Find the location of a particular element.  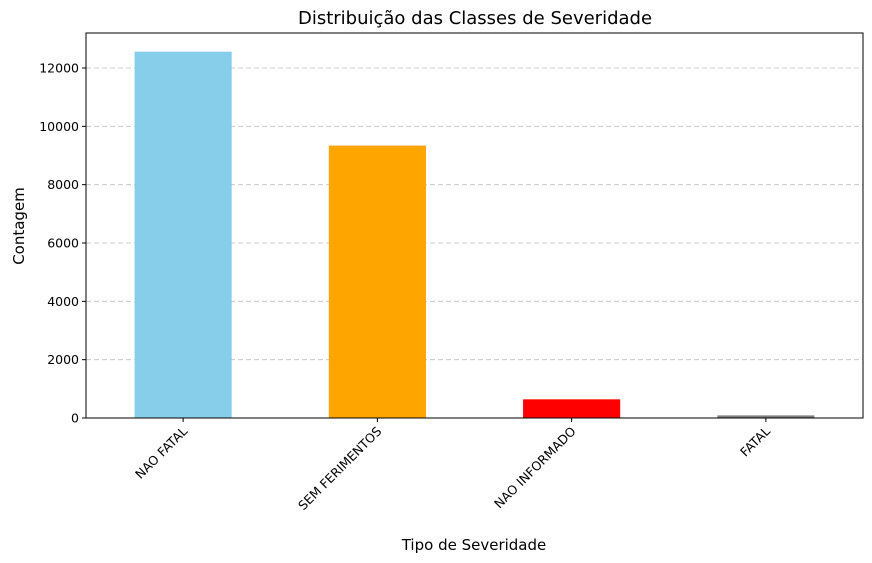

bar-nao-fatal is located at coordinates (183, 235).